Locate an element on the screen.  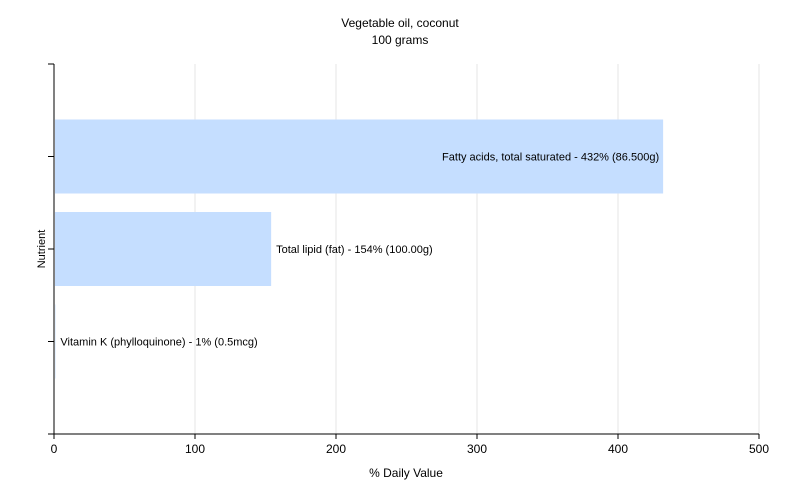
chart-title: Vegetable oil, coconut is located at coordinates (400, 23).